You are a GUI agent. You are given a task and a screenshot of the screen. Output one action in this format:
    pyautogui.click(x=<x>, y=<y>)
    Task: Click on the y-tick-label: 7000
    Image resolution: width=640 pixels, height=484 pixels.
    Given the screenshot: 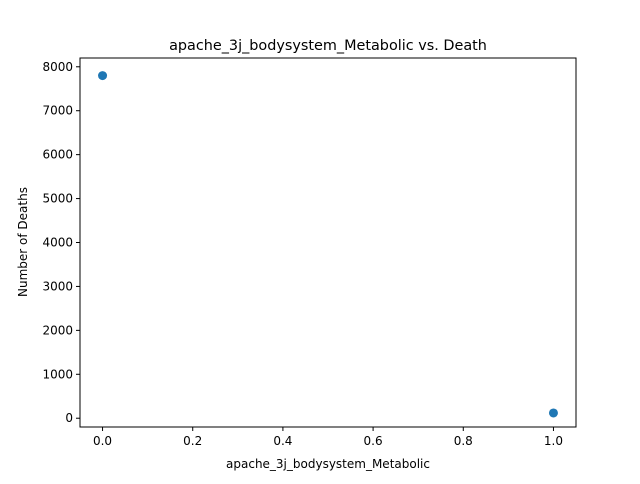 What is the action you would take?
    pyautogui.click(x=57, y=111)
    